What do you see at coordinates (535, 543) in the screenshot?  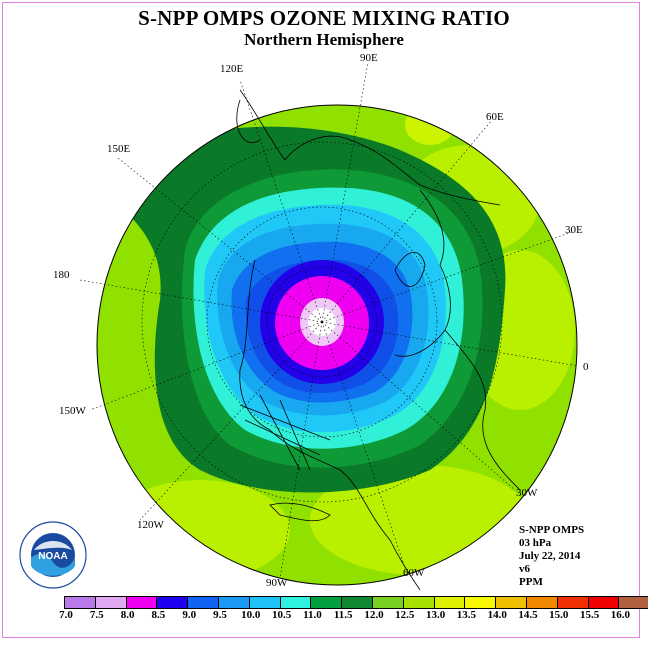 I see `info-level: 03 hPa` at bounding box center [535, 543].